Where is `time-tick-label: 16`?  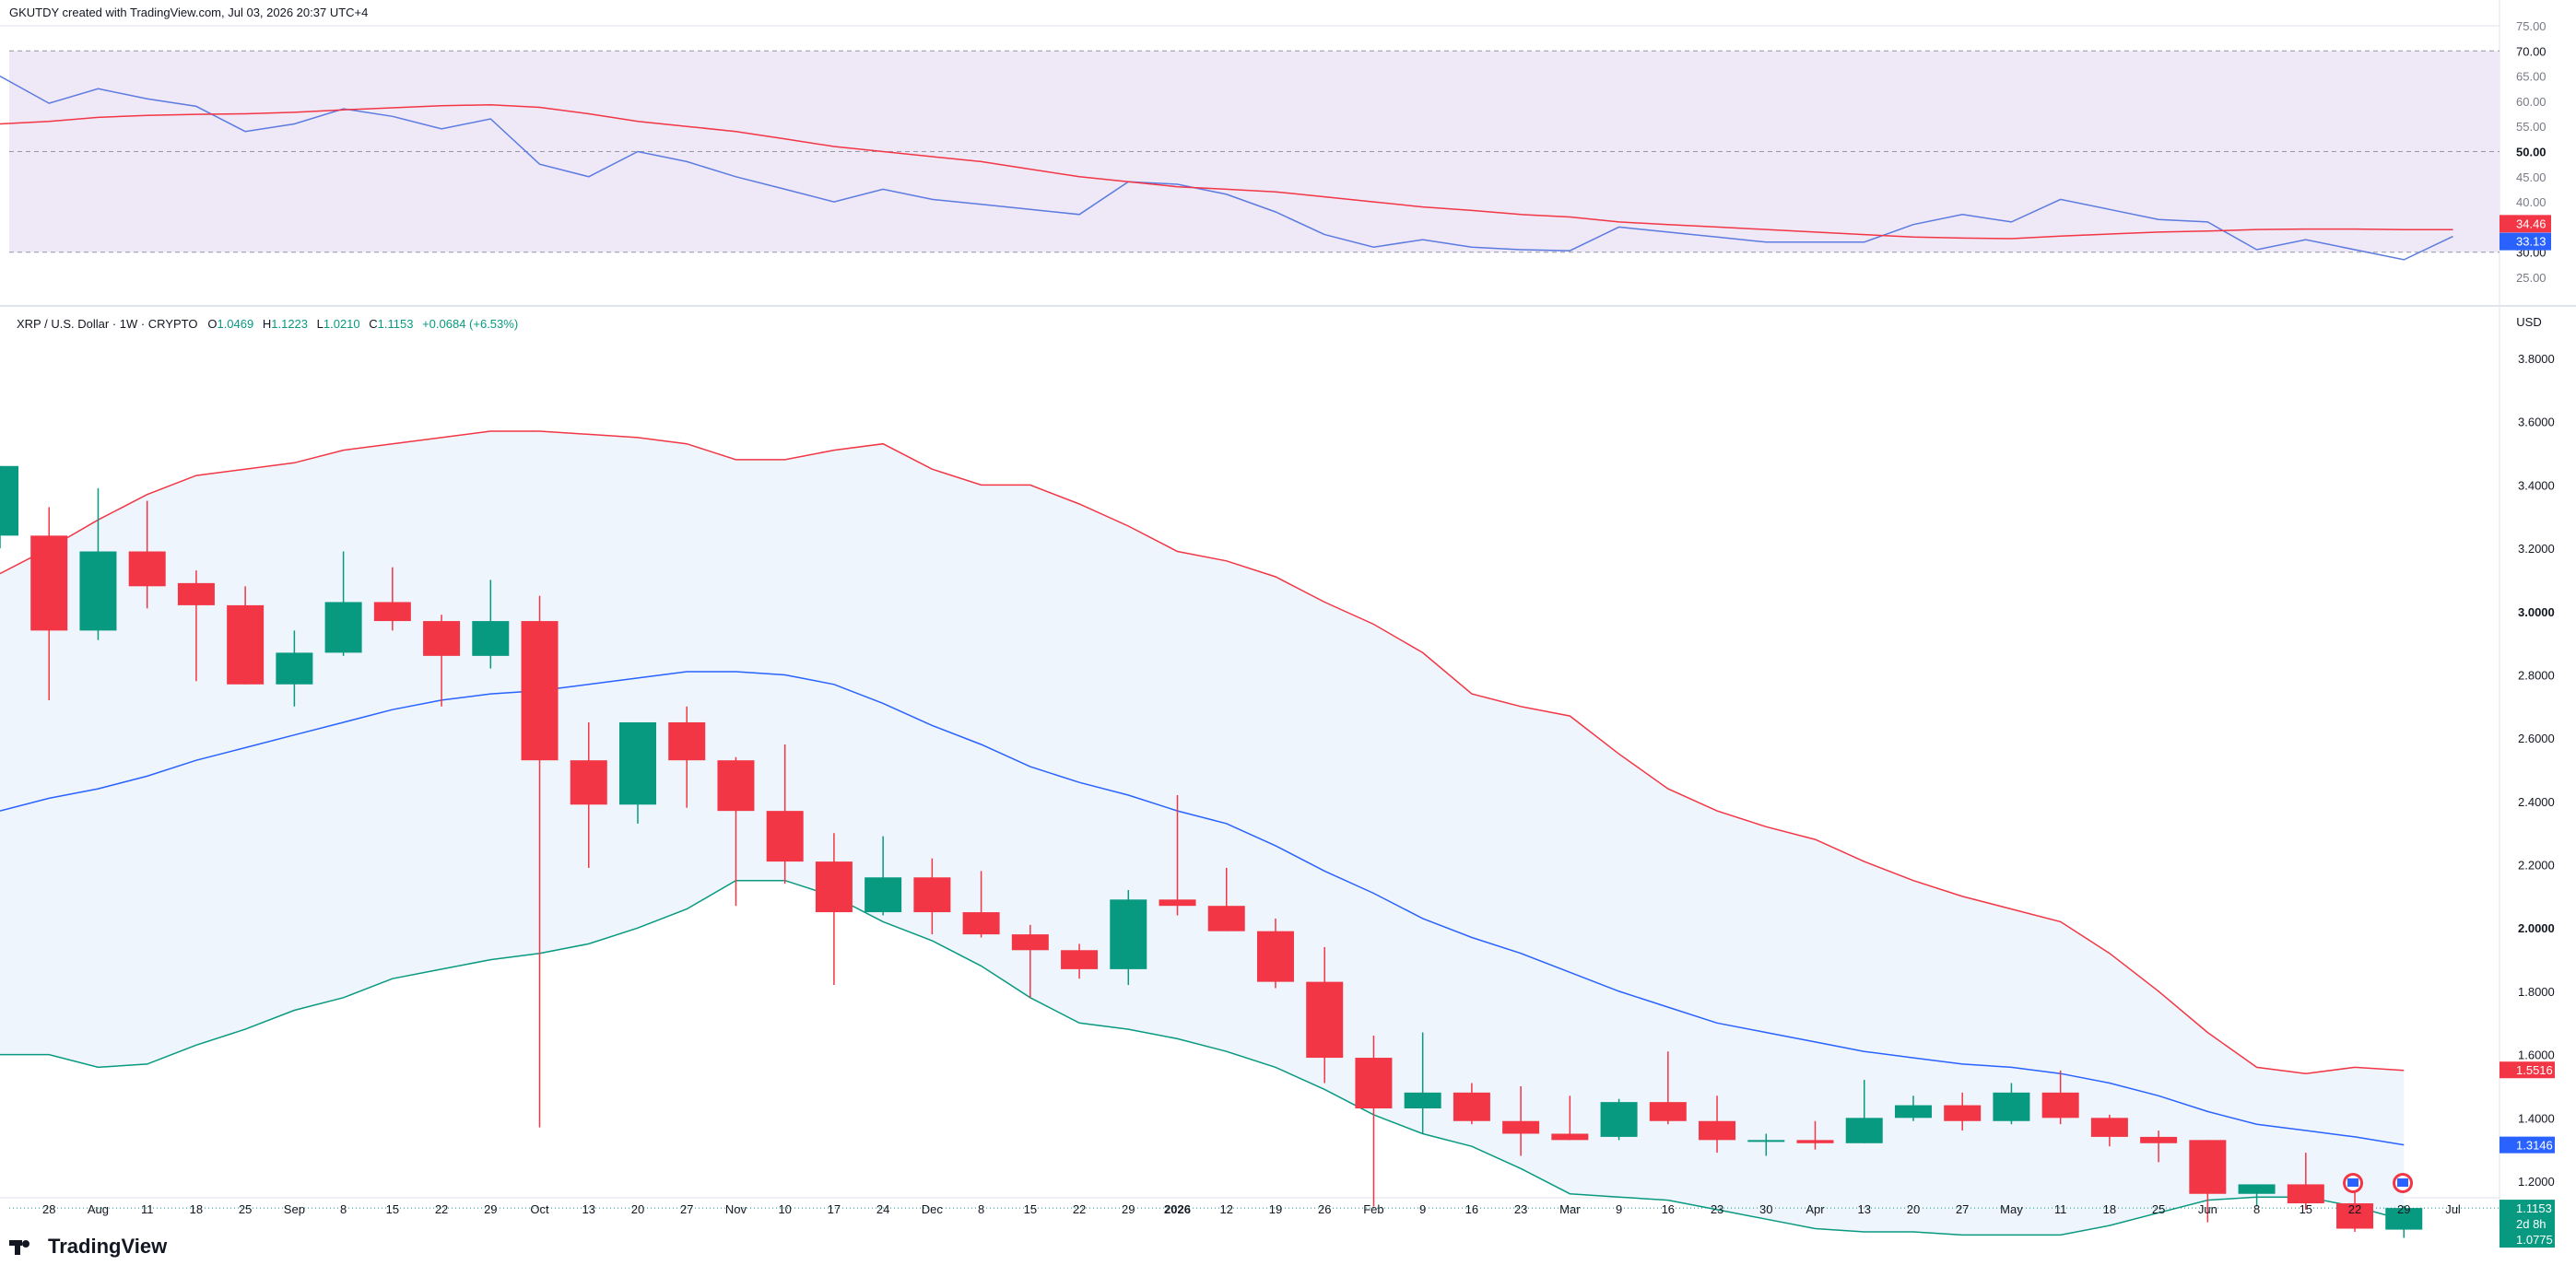 time-tick-label: 16 is located at coordinates (1471, 1209).